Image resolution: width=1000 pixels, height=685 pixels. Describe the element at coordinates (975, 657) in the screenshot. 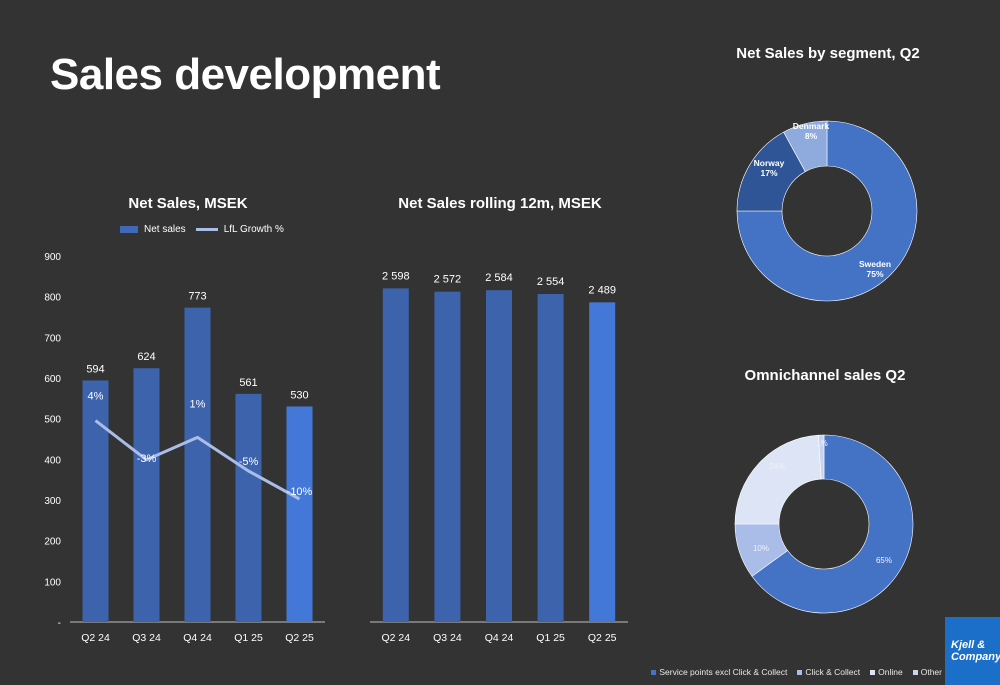

I see `logo-line-2: Company` at that location.